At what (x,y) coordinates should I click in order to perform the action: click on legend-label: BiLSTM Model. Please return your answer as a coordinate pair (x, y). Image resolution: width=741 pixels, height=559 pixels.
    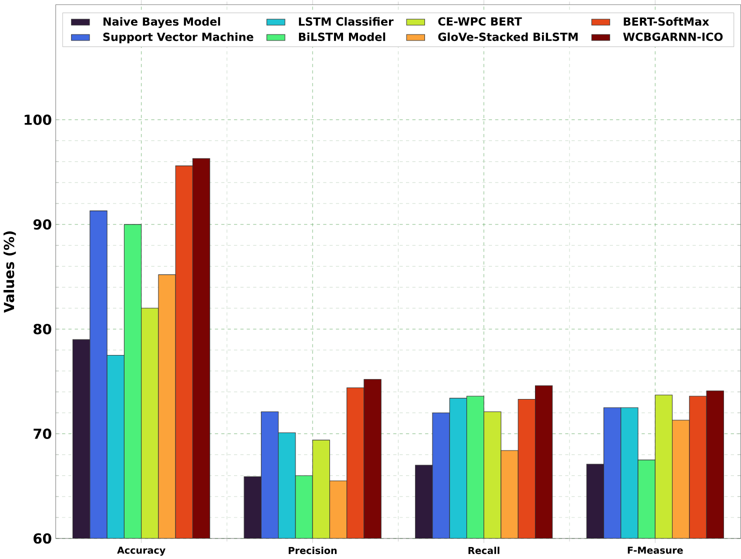
    Looking at the image, I should click on (342, 36).